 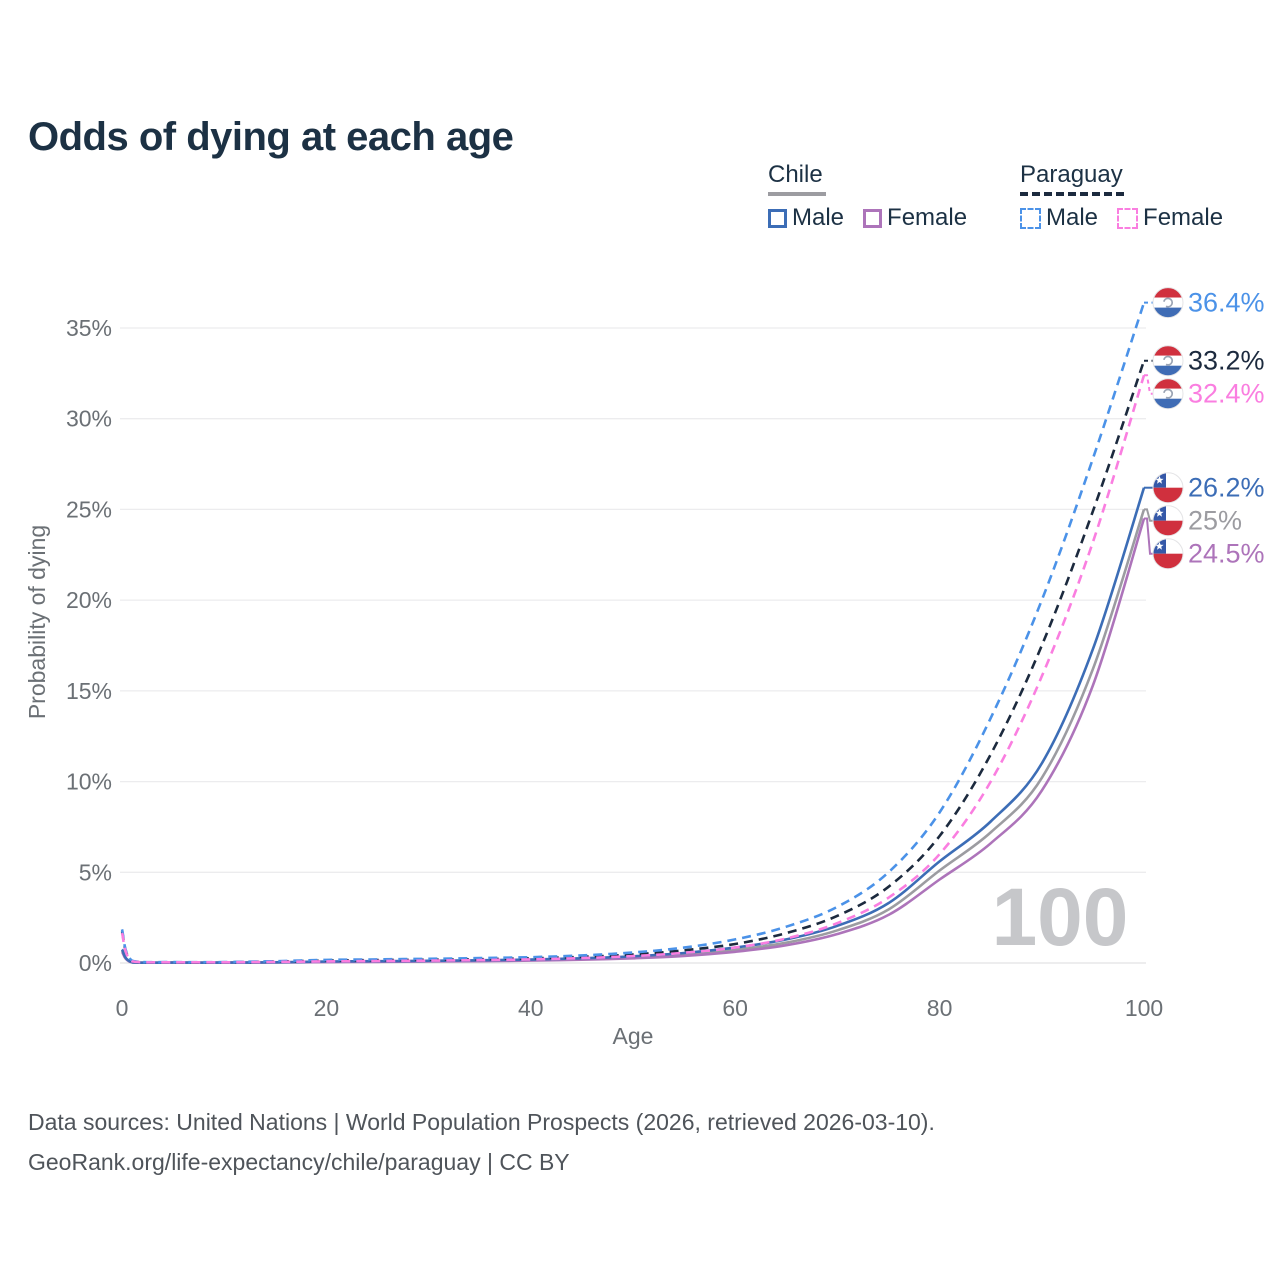 What do you see at coordinates (122, 1008) in the screenshot?
I see `x-tick-0: 0` at bounding box center [122, 1008].